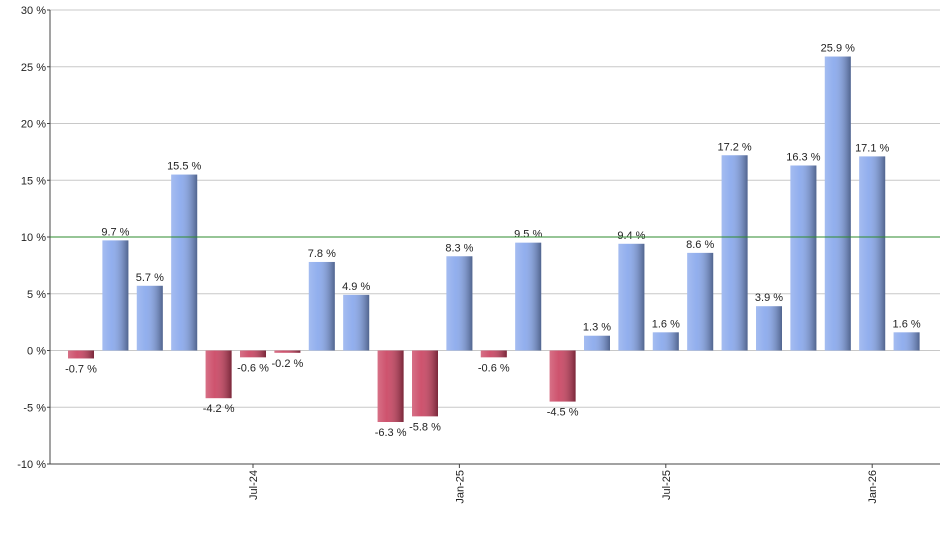  Describe the element at coordinates (356, 287) in the screenshot. I see `value-label: 4.9 %` at that location.